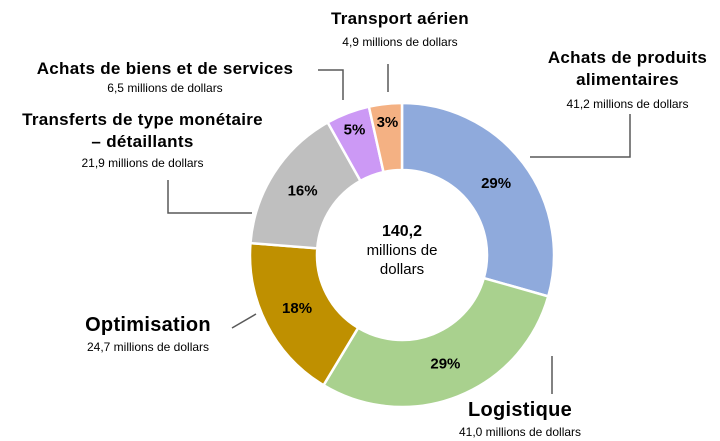 This screenshot has height=441, width=720. What do you see at coordinates (402, 260) in the screenshot?
I see `center-unit: millions de dollars` at bounding box center [402, 260].